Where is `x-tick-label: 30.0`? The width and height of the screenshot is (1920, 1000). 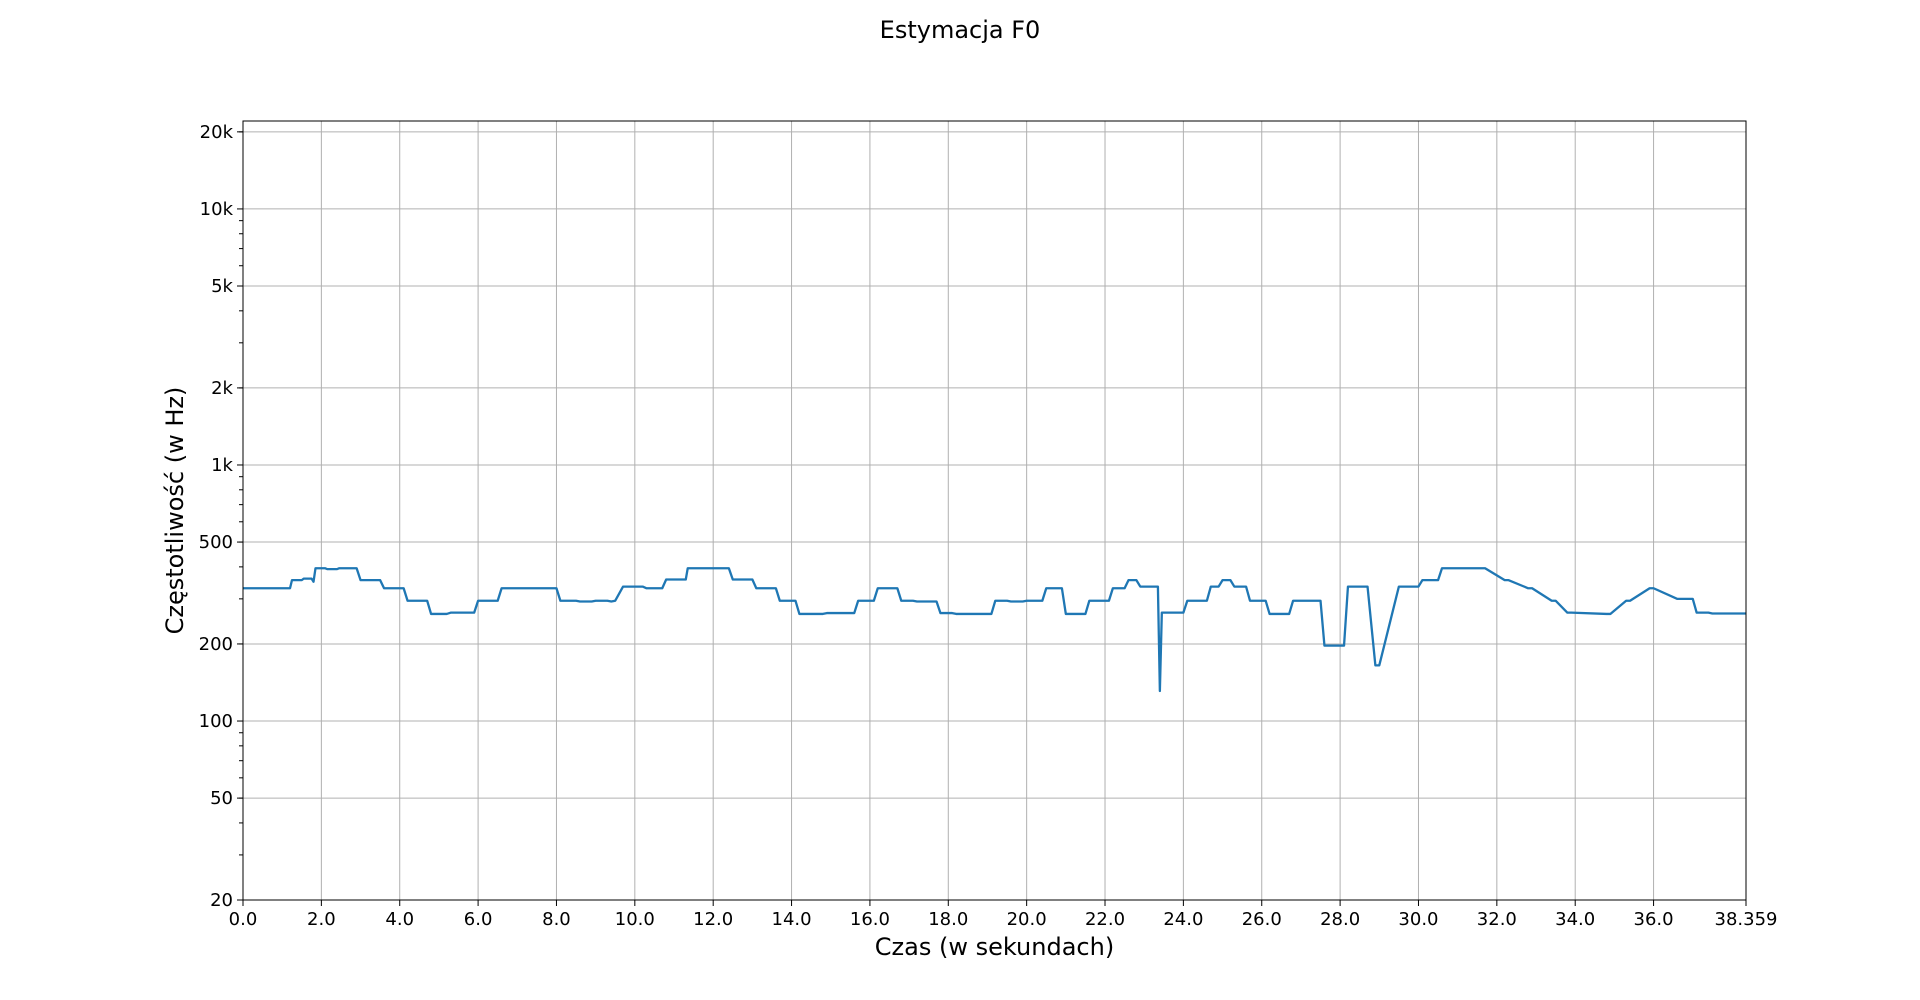
x-tick-label: 30.0 is located at coordinates (1418, 919).